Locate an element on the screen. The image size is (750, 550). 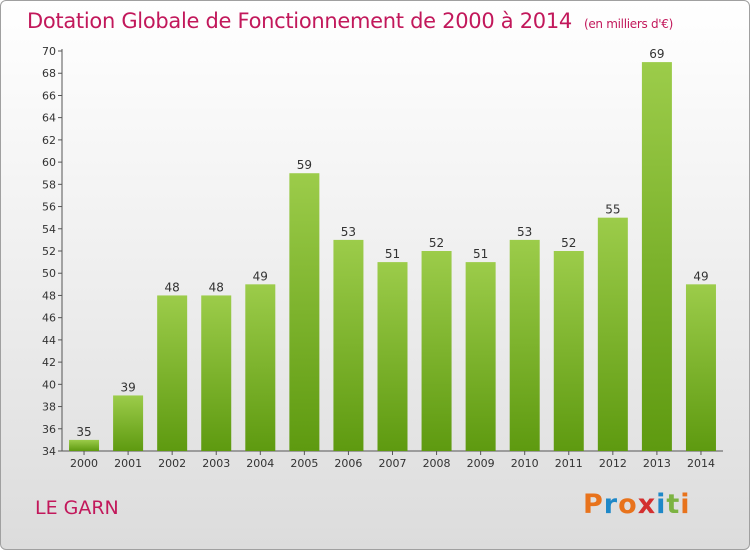
proxiti-logo: Proxiti is located at coordinates (637, 504).